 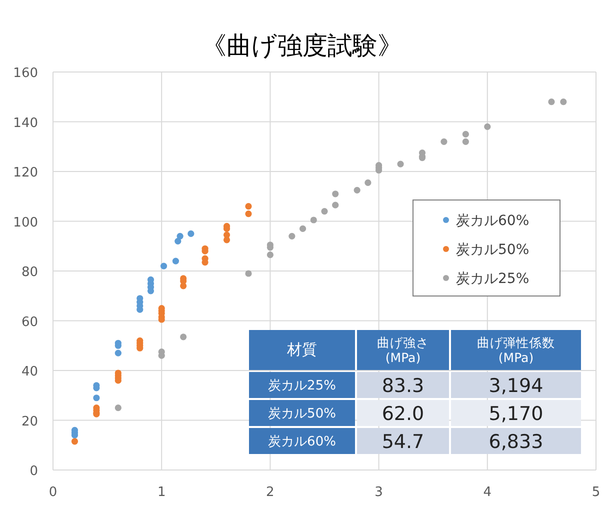 What do you see at coordinates (270, 492) in the screenshot?
I see `x-tick-label: 2` at bounding box center [270, 492].